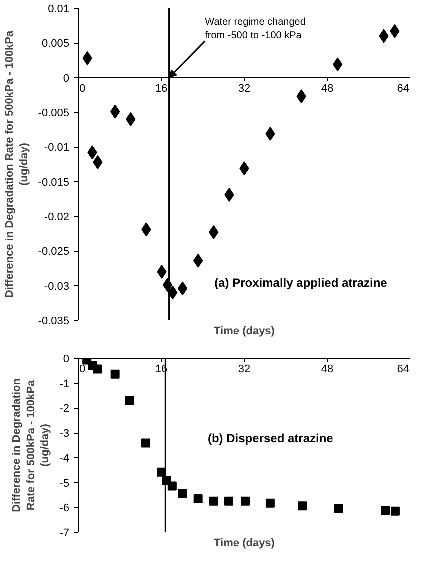 The image size is (424, 562). Describe the element at coordinates (57, 286) in the screenshot. I see `y-tick-label: -0.03` at that location.